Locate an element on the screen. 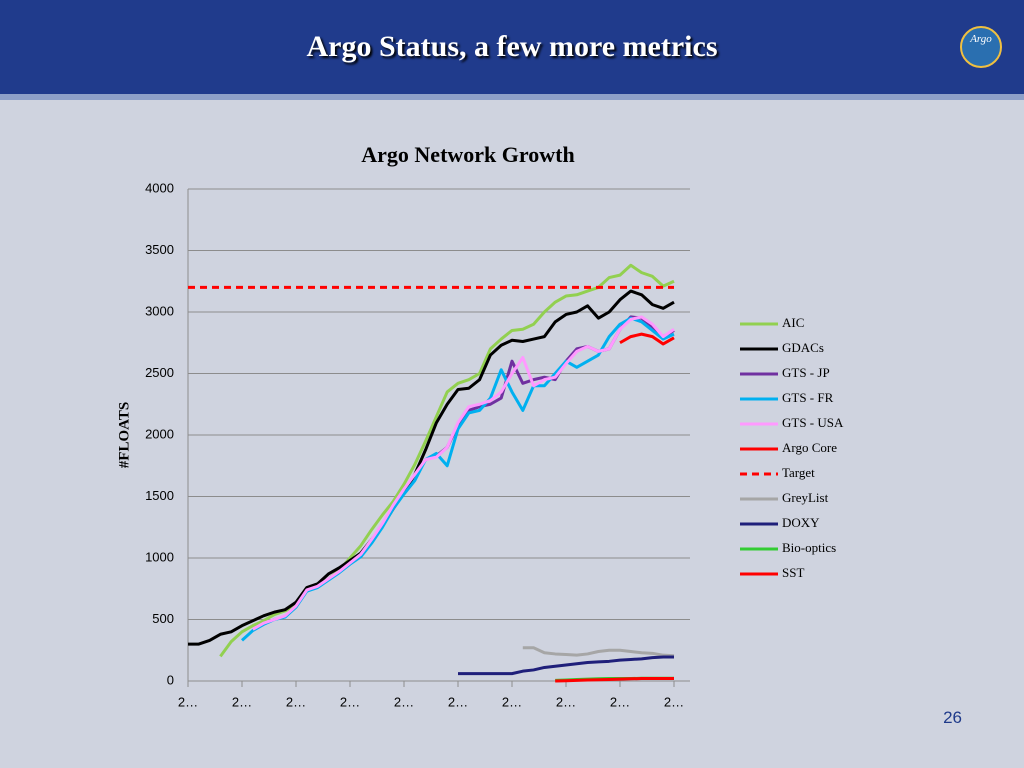  legend-label: GreyList is located at coordinates (805, 497).